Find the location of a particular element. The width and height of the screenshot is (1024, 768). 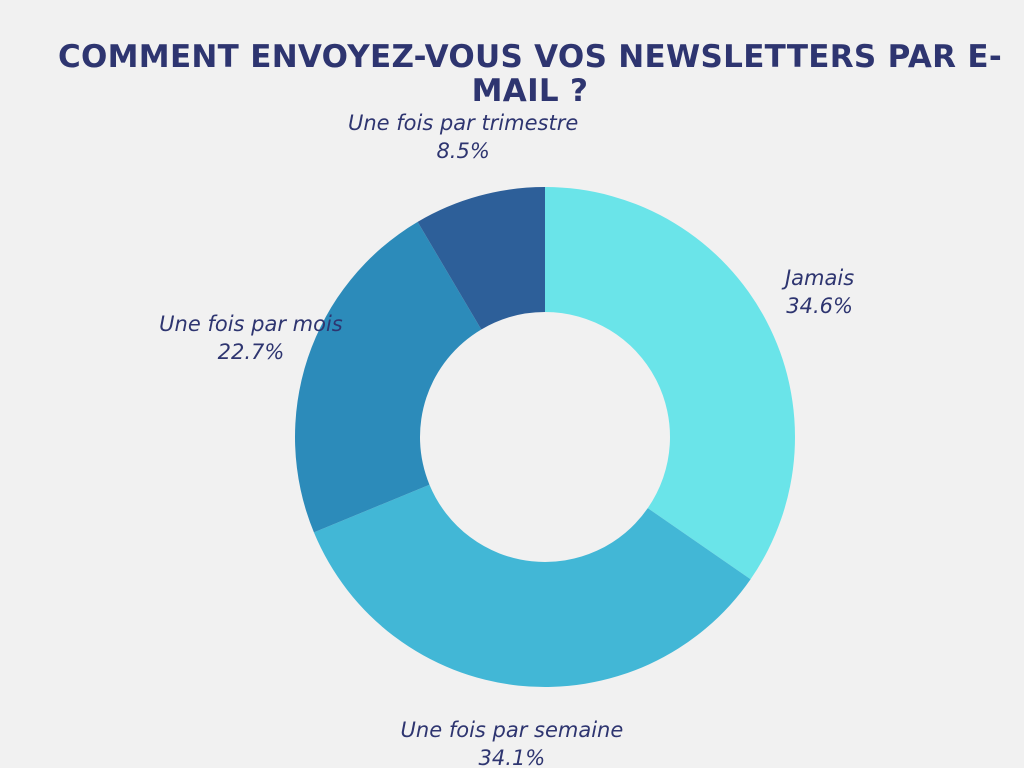

slice-label: Une fois par trimestre is located at coordinates (463, 123).